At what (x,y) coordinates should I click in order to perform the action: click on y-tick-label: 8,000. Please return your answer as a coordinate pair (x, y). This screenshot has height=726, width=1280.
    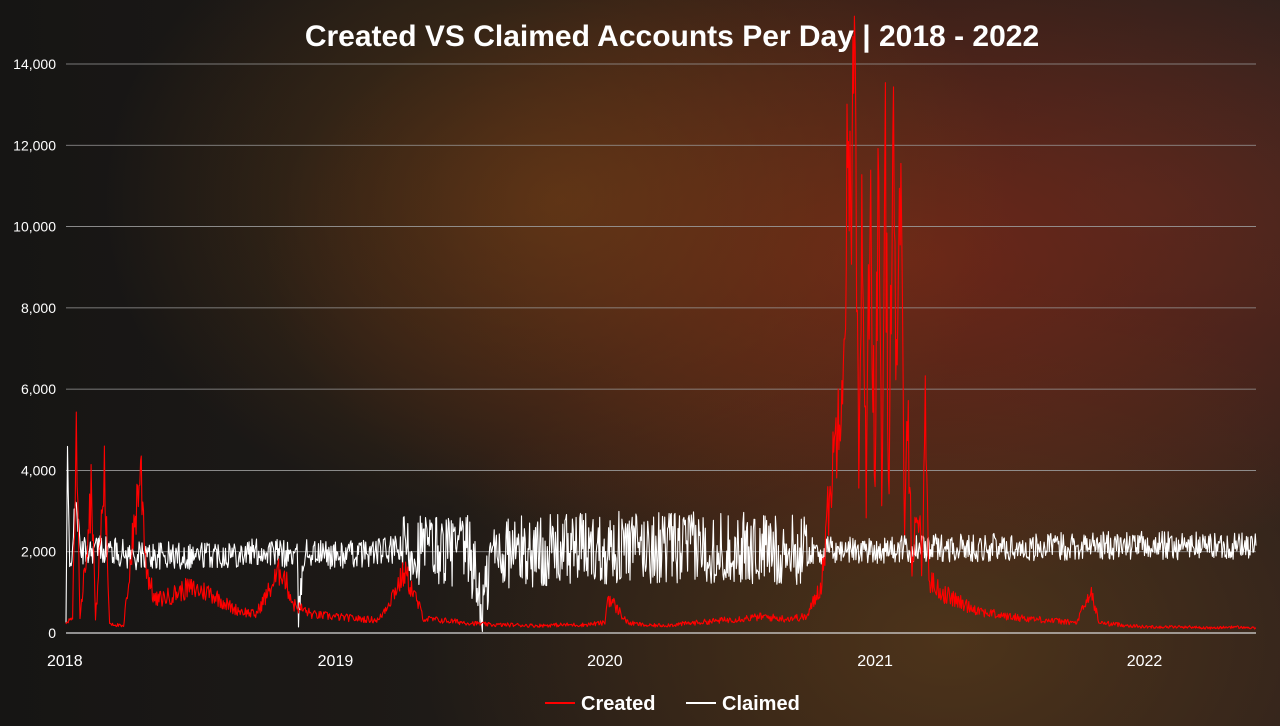
    Looking at the image, I should click on (38, 308).